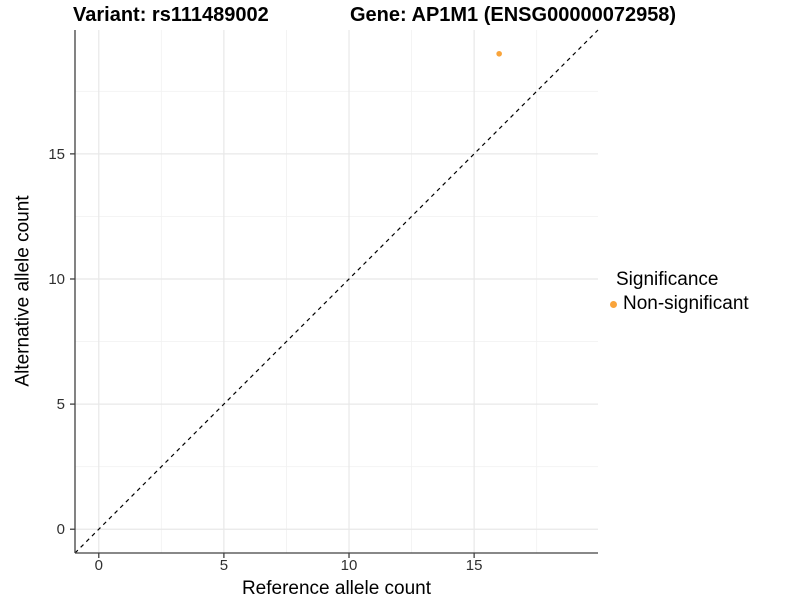 The height and width of the screenshot is (600, 800). I want to click on y-tick-label: 15, so click(56, 154).